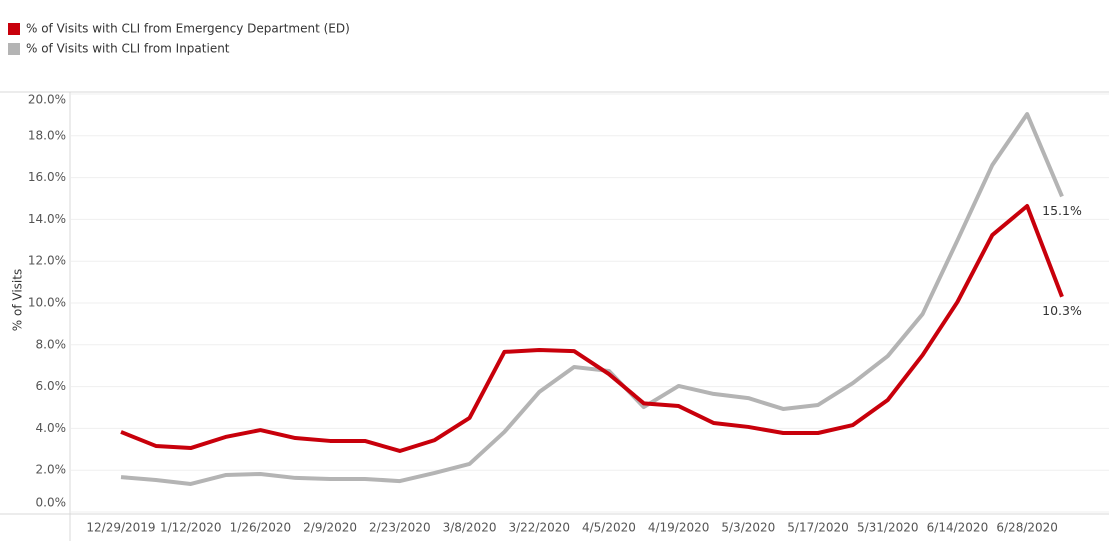 The image size is (1109, 541). Describe the element at coordinates (1027, 528) in the screenshot. I see `x-tick-label: 6/28/2020` at that location.